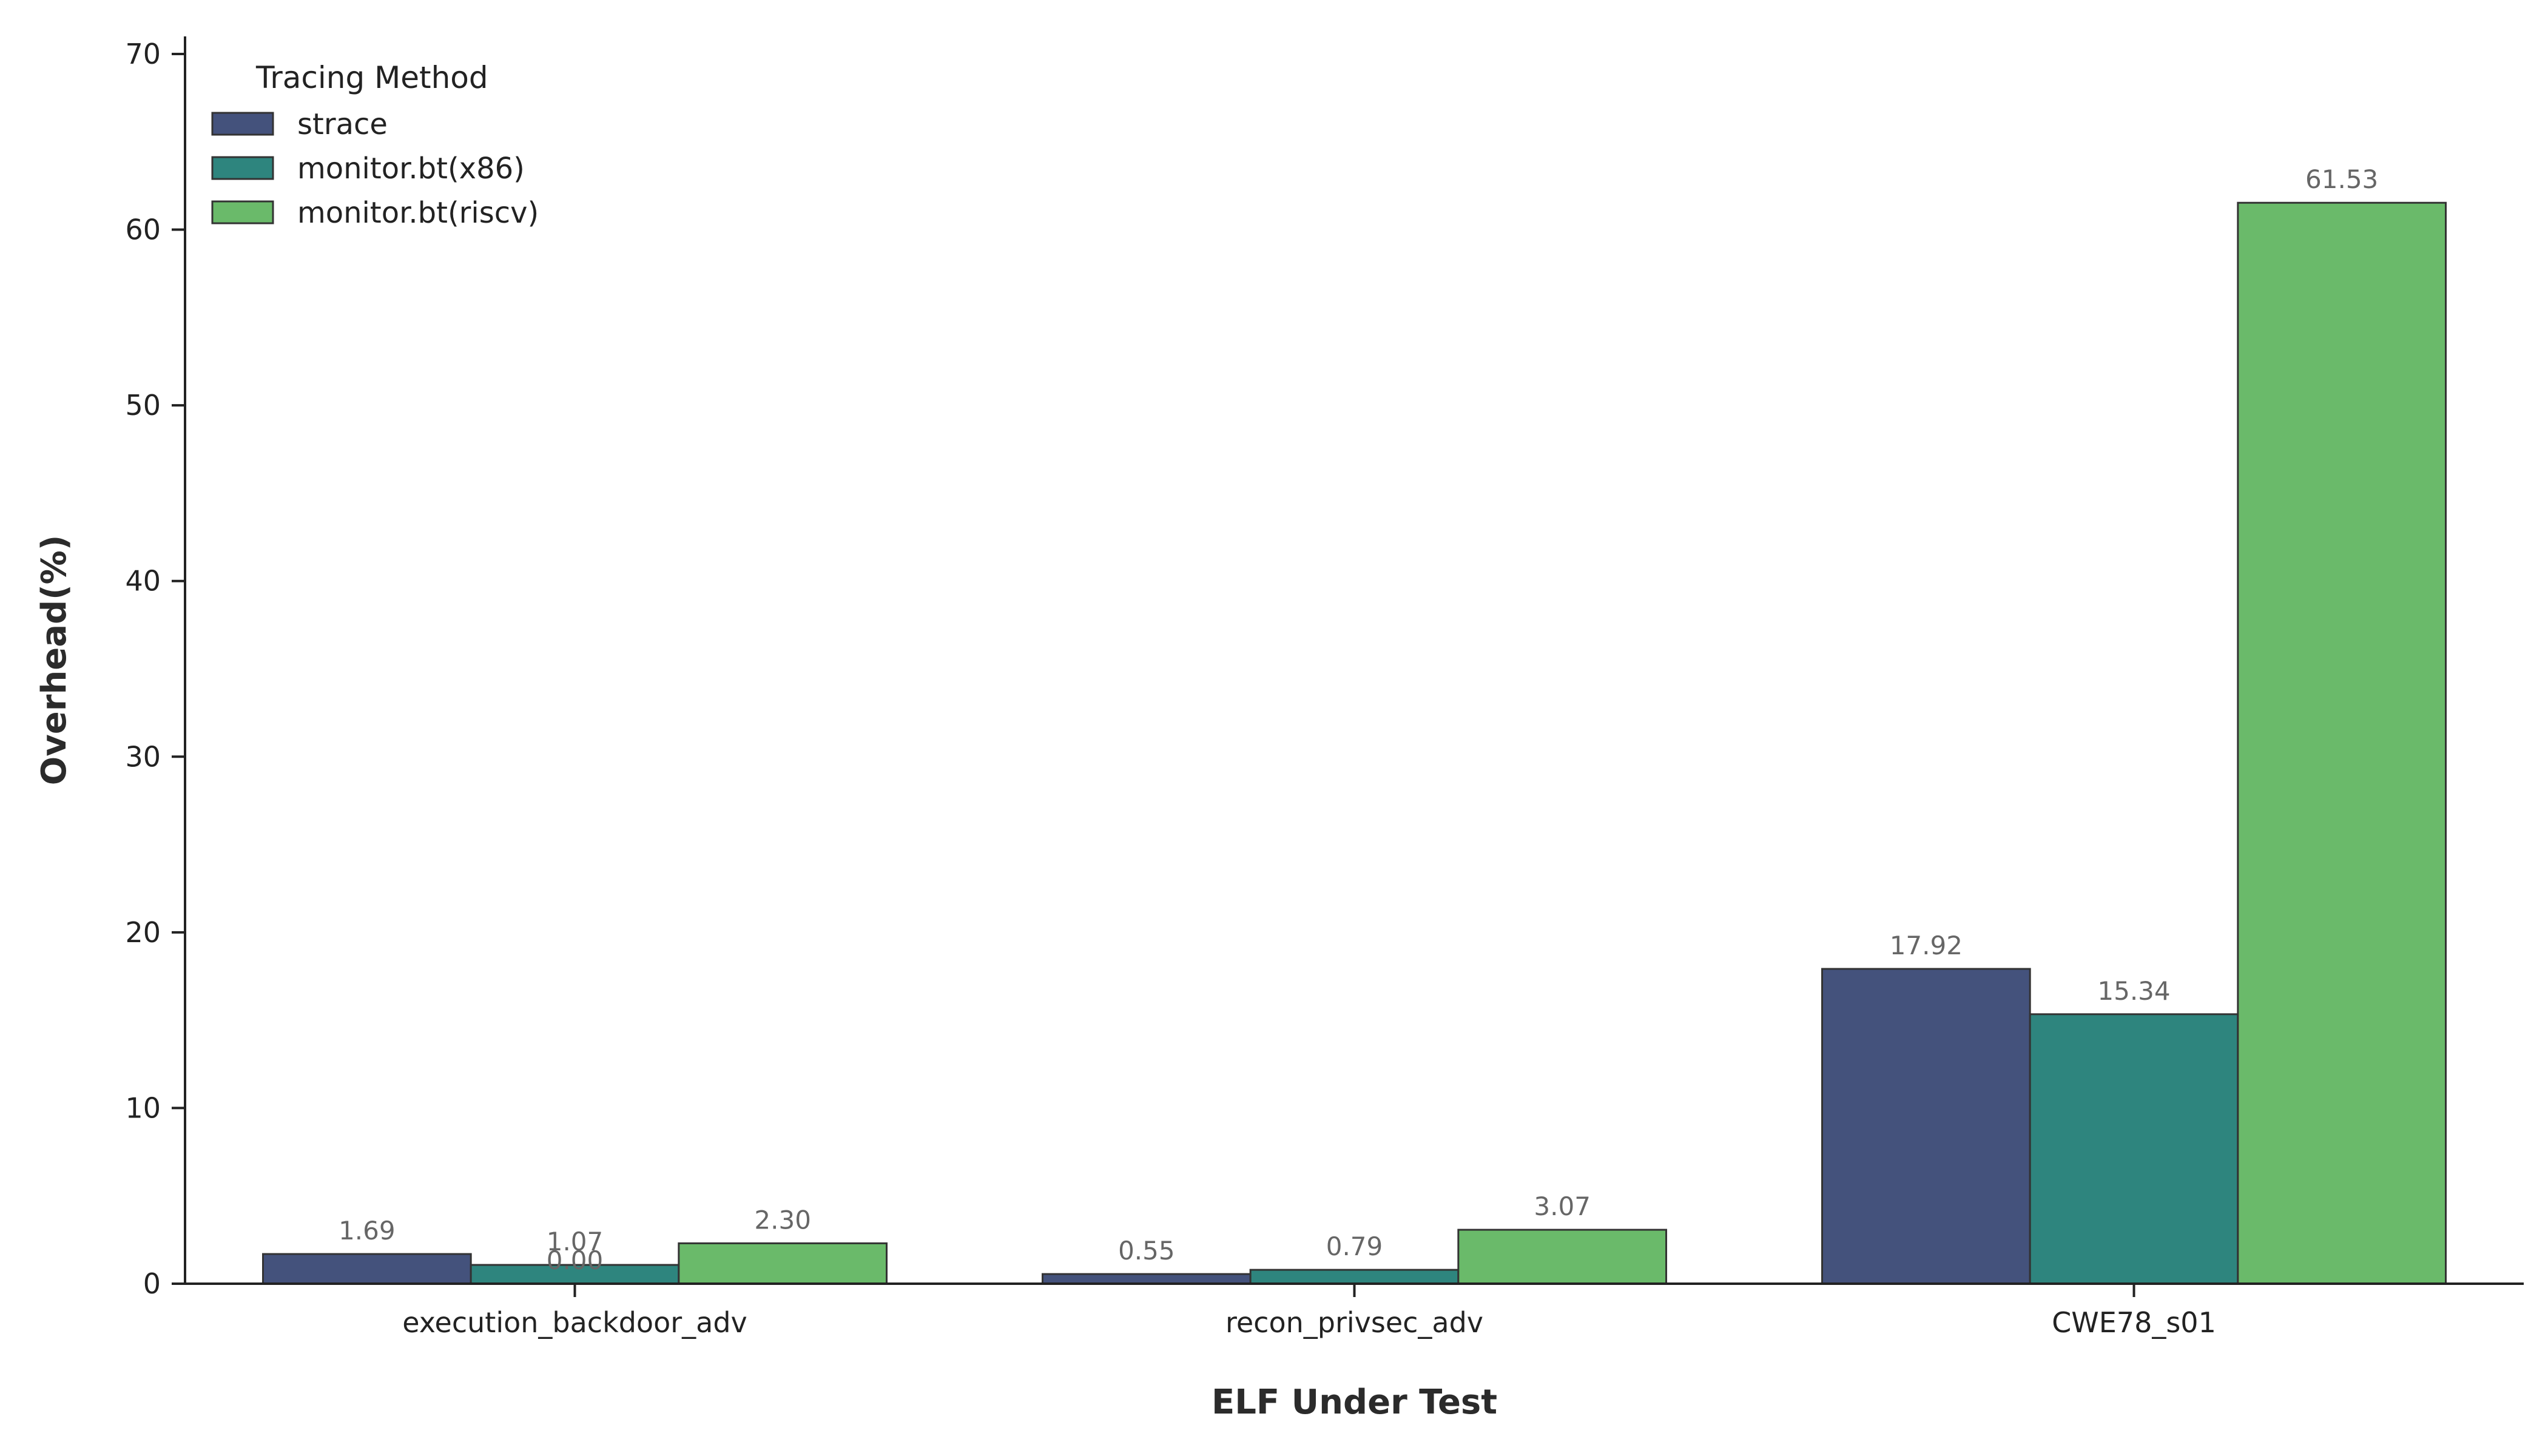 The image size is (2548, 1456). I want to click on bar-value-label: 0.55, so click(1146, 1251).